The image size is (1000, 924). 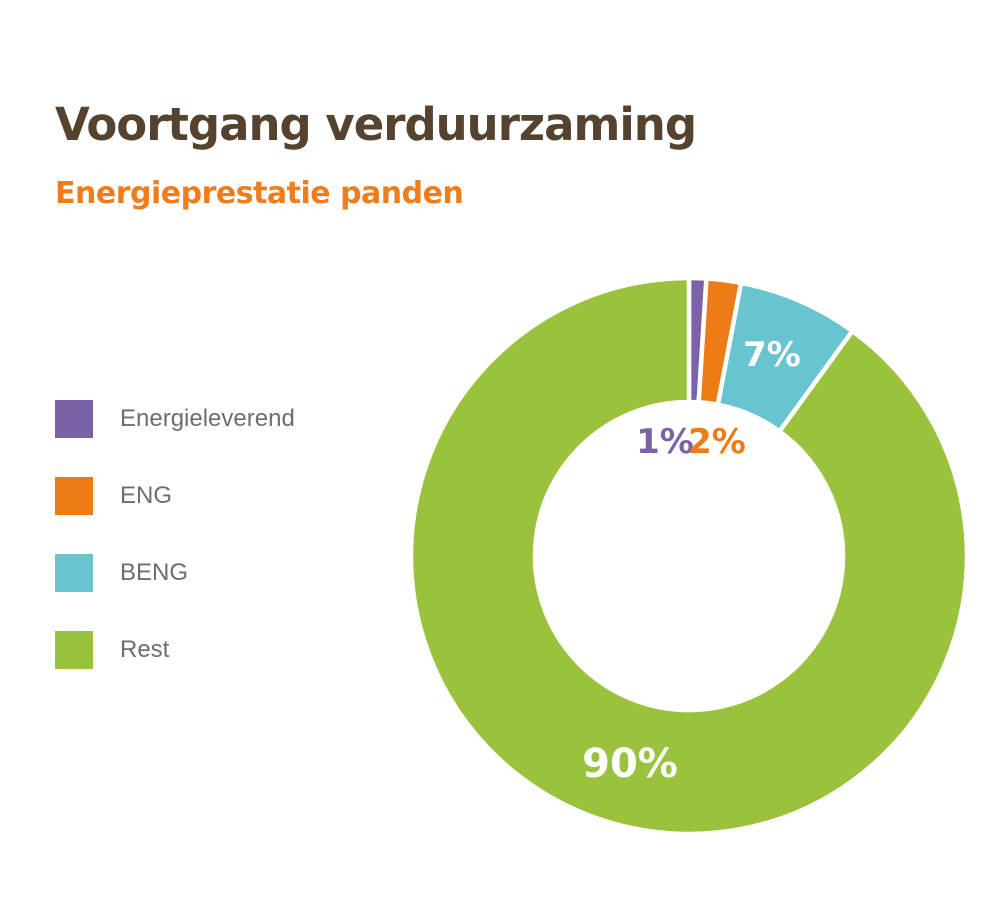 I want to click on legend-label-beng: BENG, so click(x=154, y=572).